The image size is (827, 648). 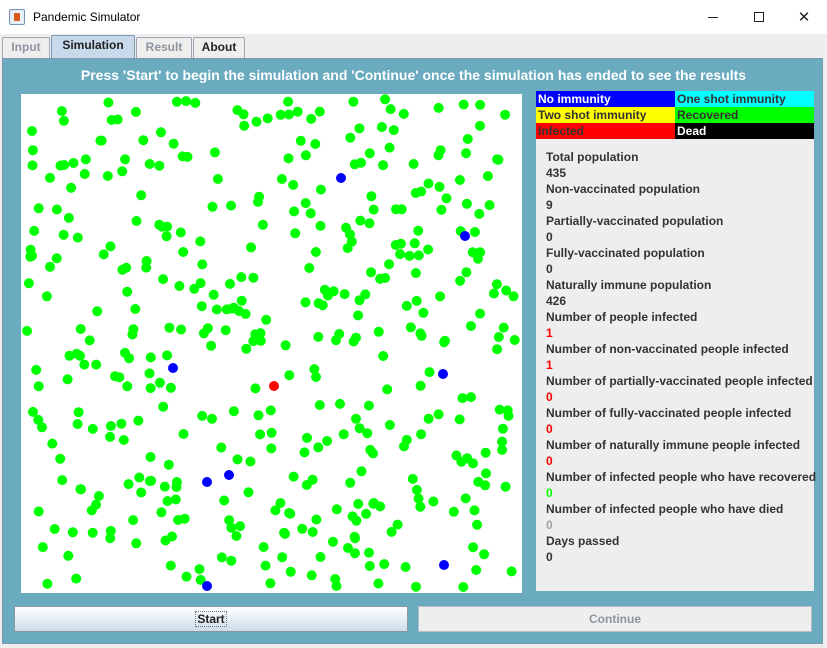 What do you see at coordinates (26, 47) in the screenshot?
I see `tab-input: Input` at bounding box center [26, 47].